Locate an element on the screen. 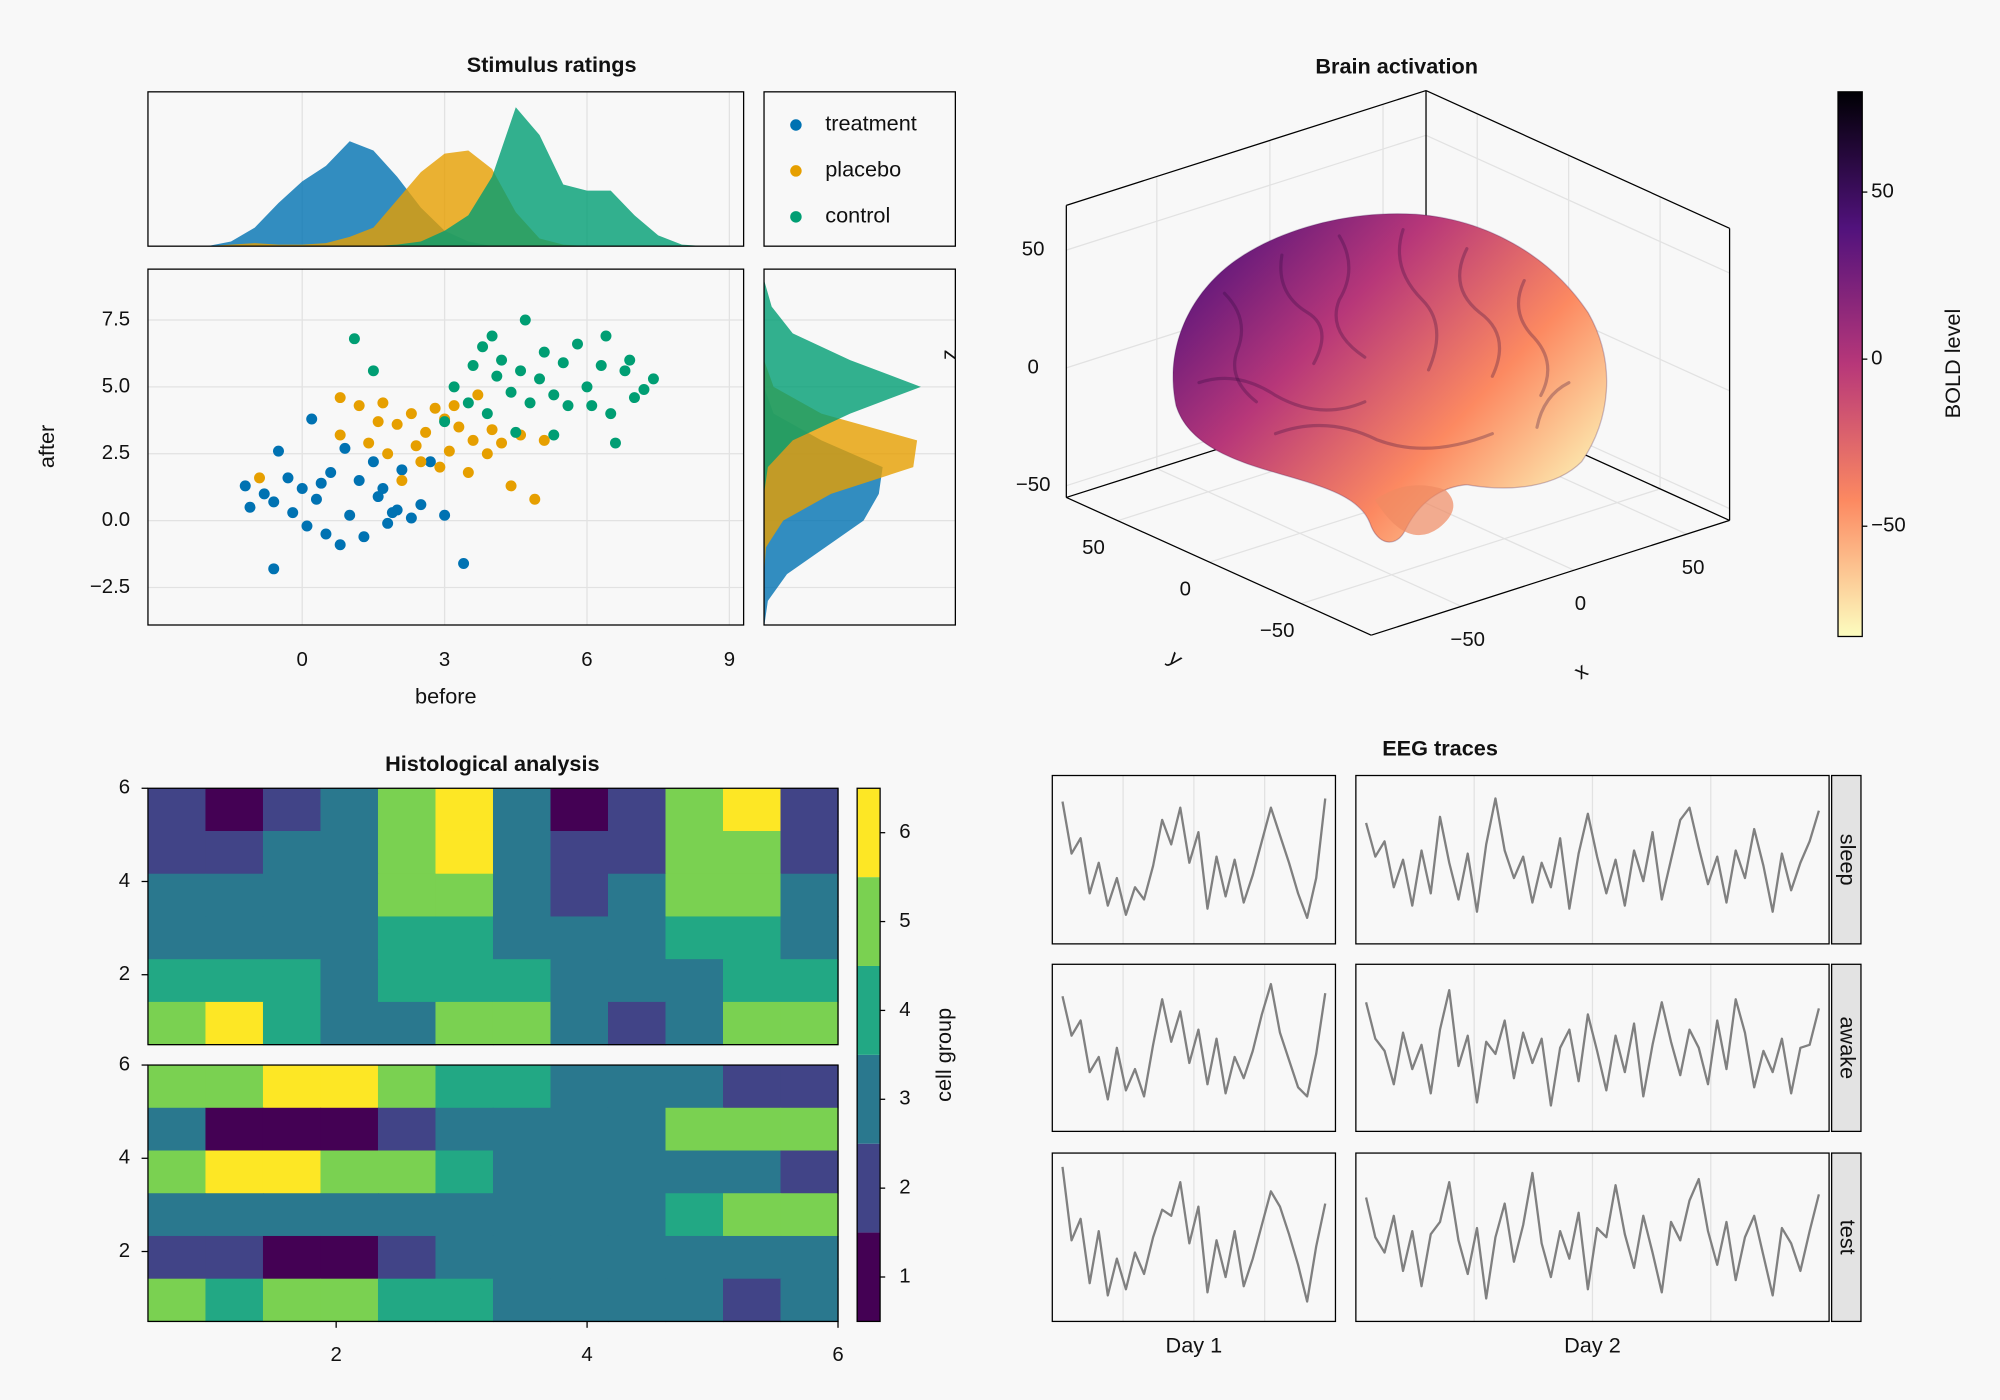  density-area is located at coordinates (841, 452).